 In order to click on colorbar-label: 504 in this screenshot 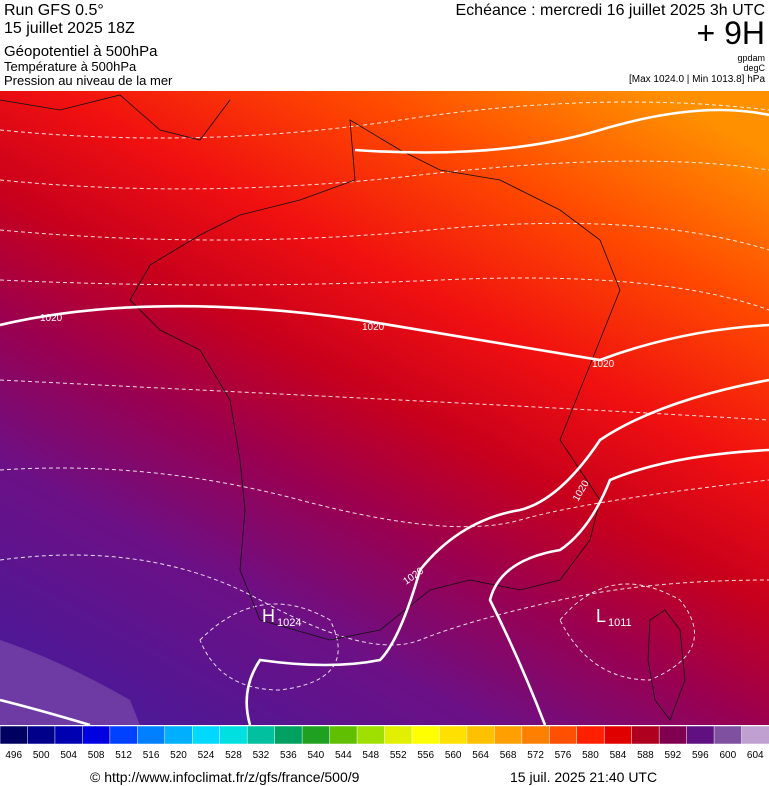, I will do `click(68, 755)`.